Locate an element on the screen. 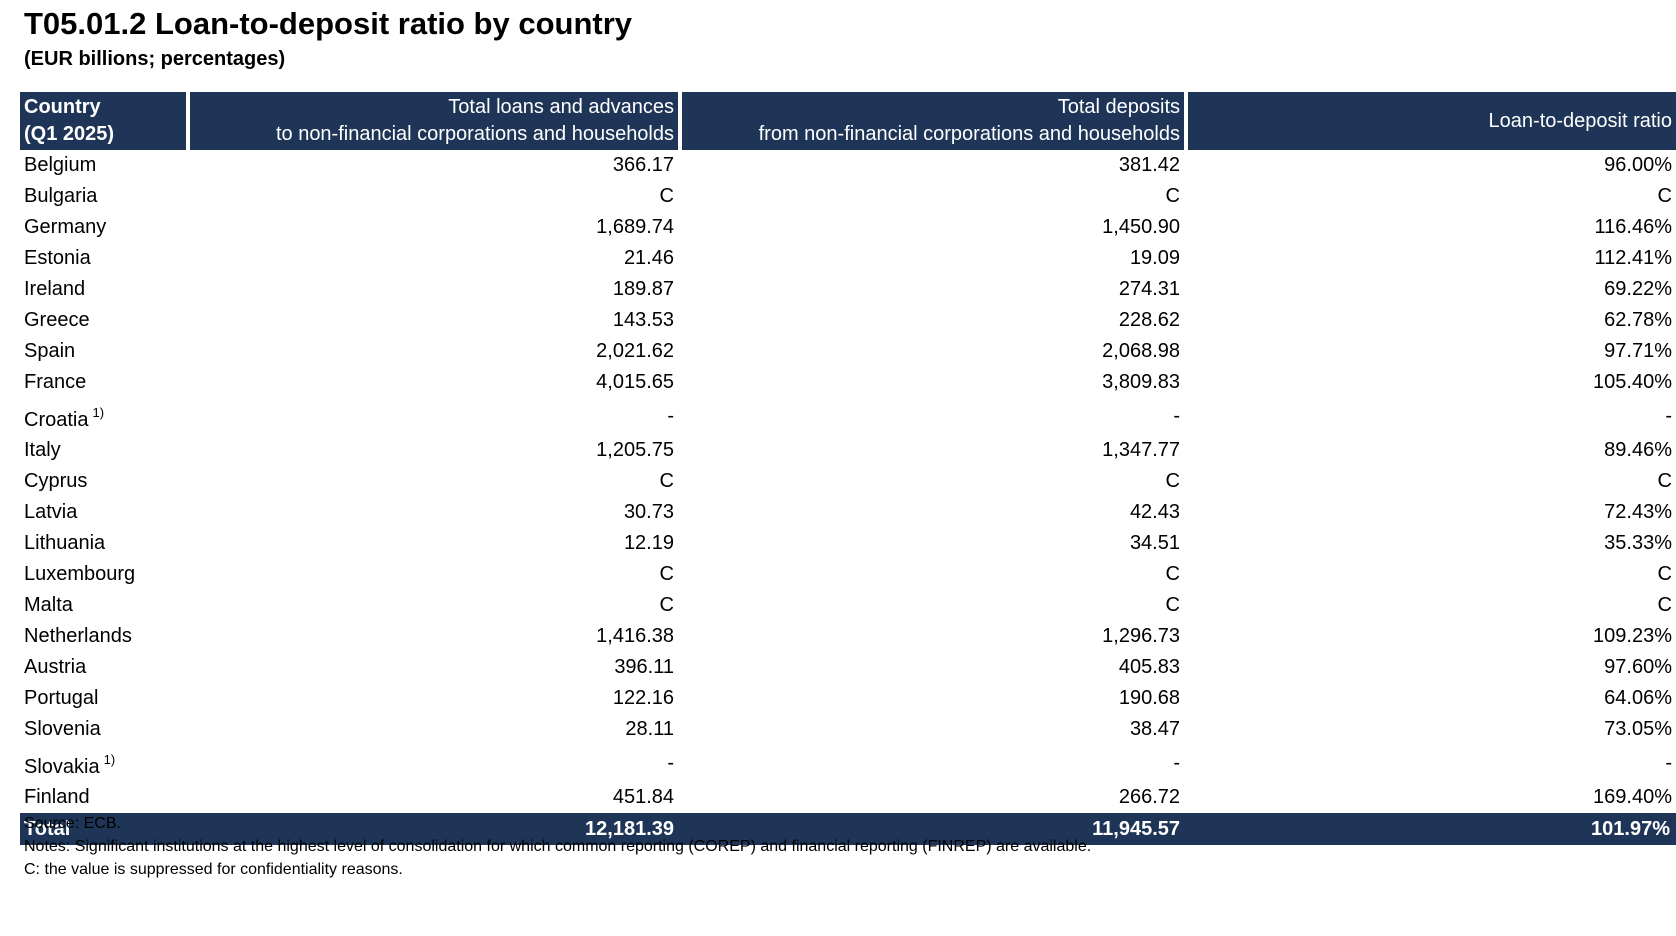  ratio-cell: 72.43% is located at coordinates (1638, 512).